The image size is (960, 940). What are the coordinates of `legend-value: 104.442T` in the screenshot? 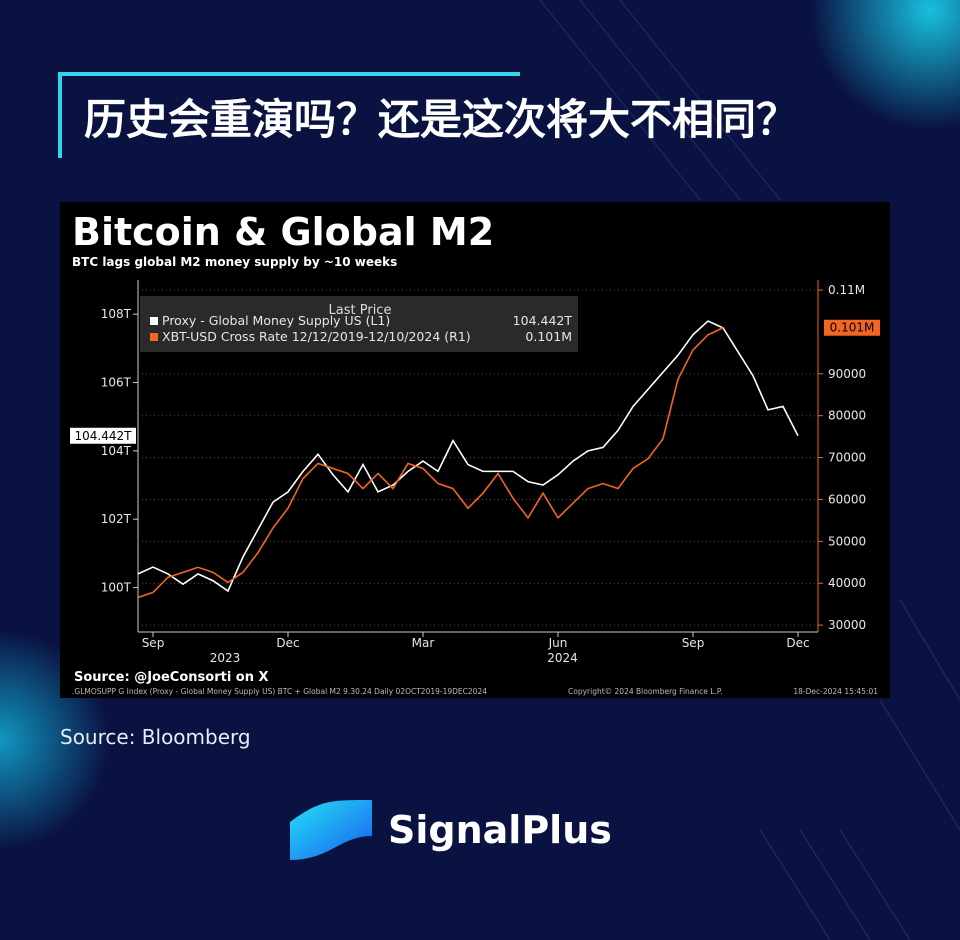 It's located at (543, 320).